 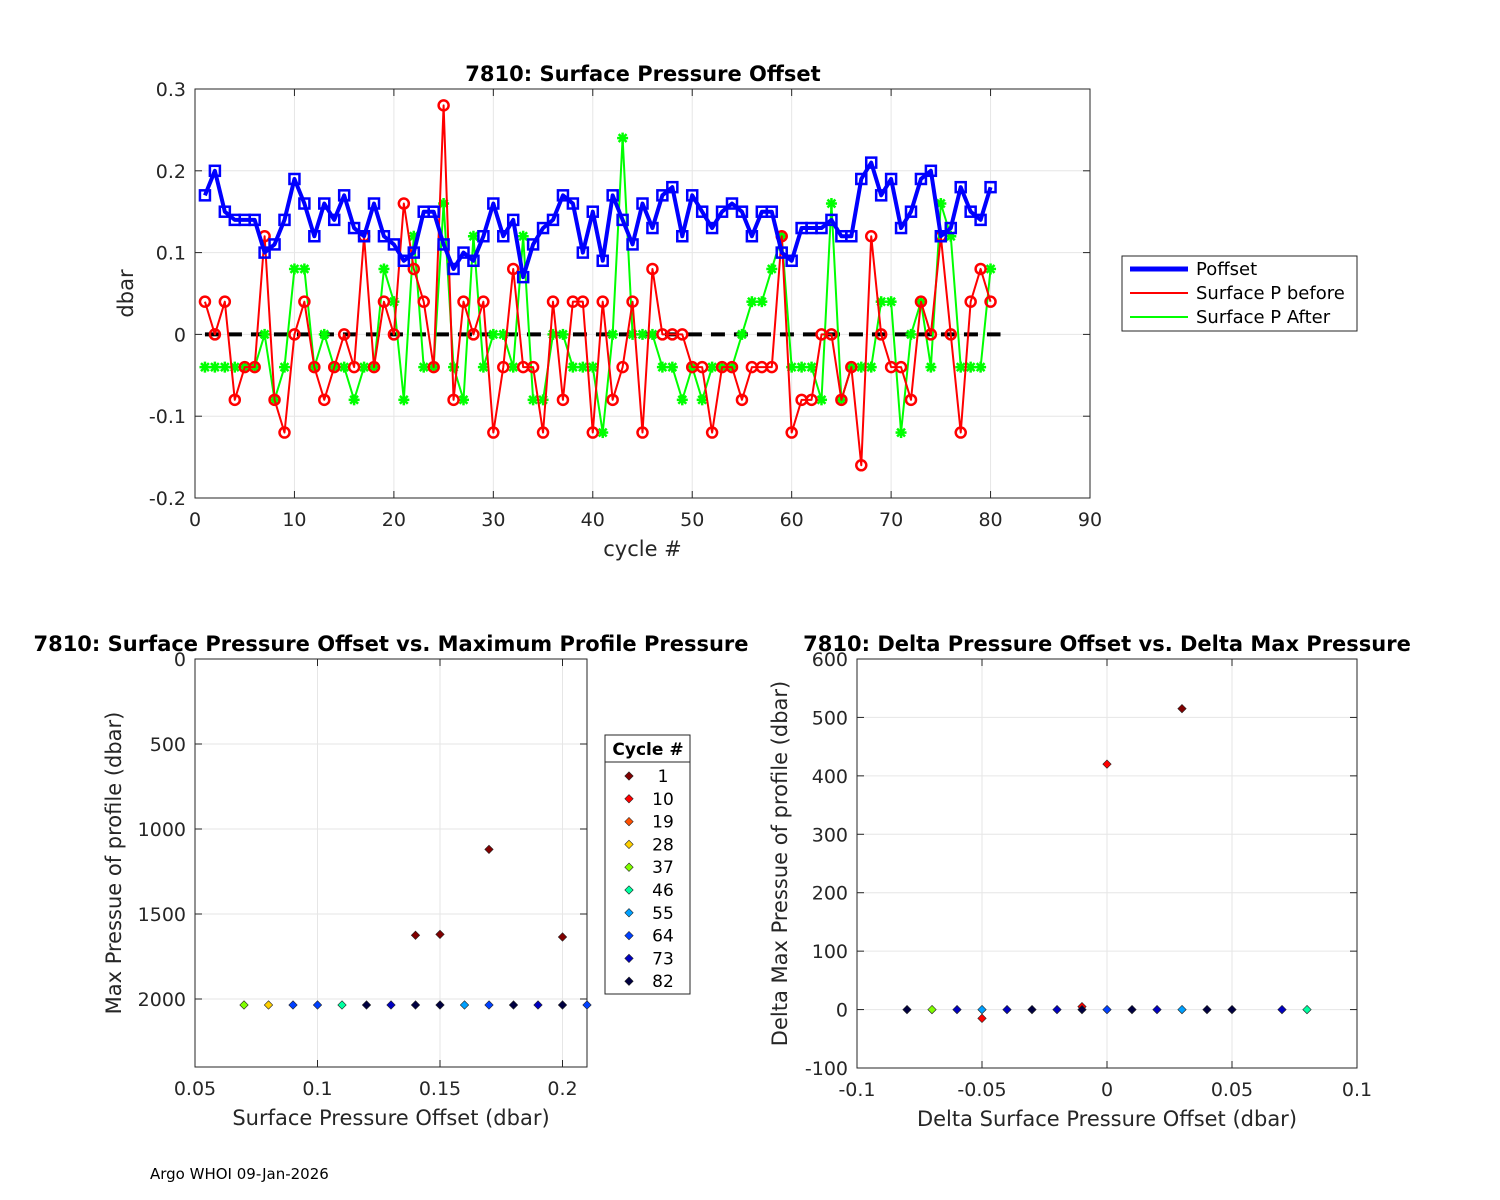 I want to click on offset-chart-x-tick-label: 40, so click(x=593, y=520).